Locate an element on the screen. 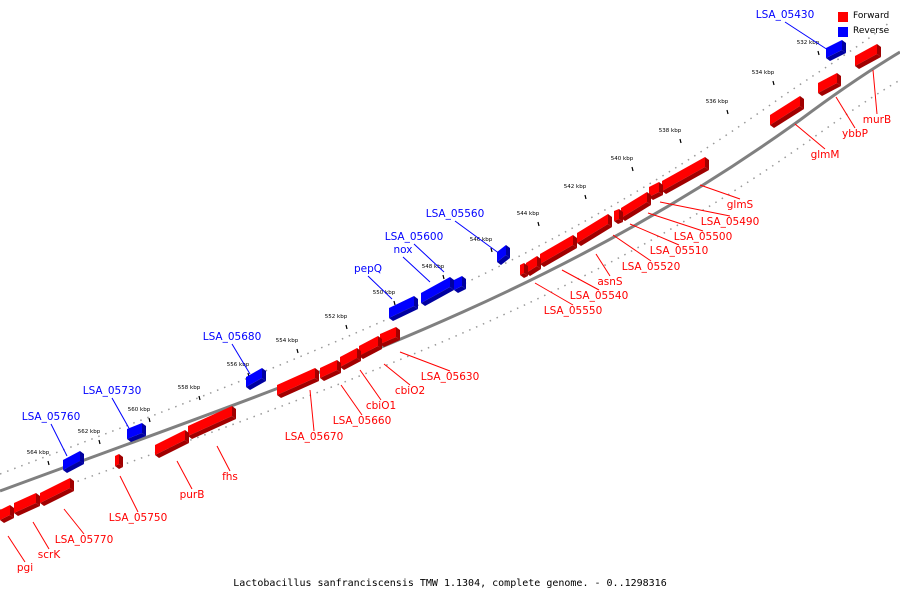 The height and width of the screenshot is (600, 900). gene-lsa_05660: LSA_05660 is located at coordinates (355, 393).